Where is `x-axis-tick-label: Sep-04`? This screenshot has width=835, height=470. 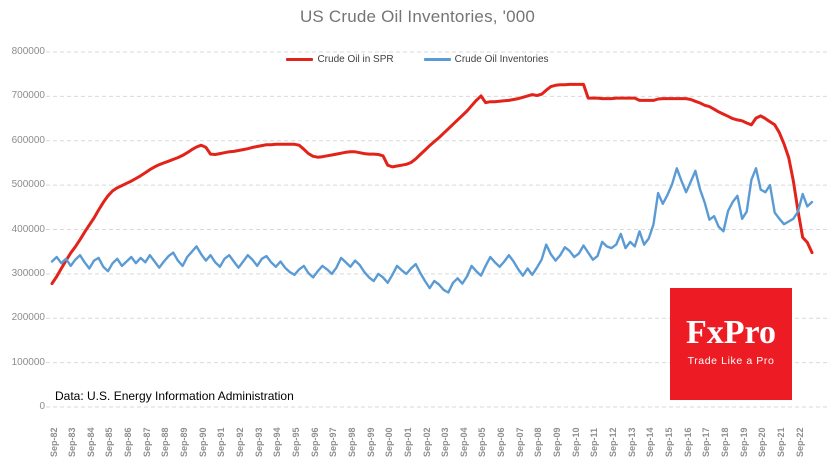 x-axis-tick-label: Sep-04 is located at coordinates (463, 442).